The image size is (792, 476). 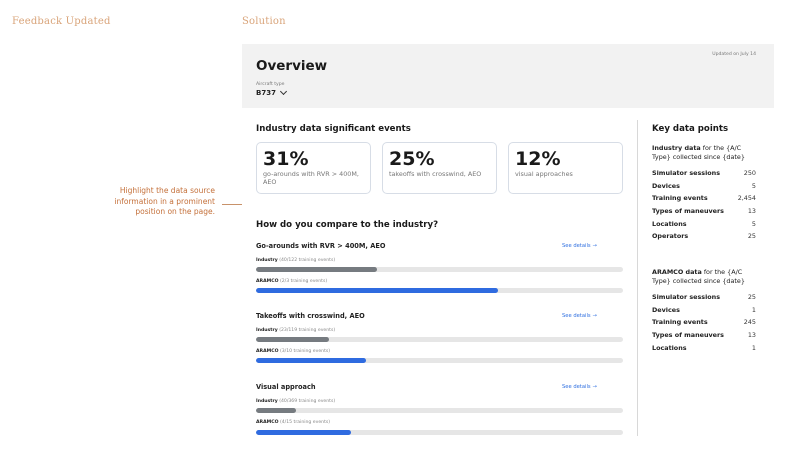 What do you see at coordinates (704, 173) in the screenshot?
I see `key-data-row: Simulator sessions 250` at bounding box center [704, 173].